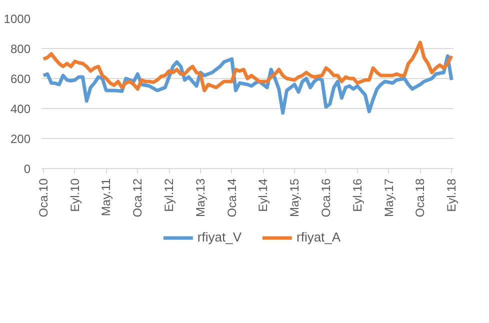  What do you see at coordinates (20, 49) in the screenshot?
I see `y-tick-label: 800` at bounding box center [20, 49].